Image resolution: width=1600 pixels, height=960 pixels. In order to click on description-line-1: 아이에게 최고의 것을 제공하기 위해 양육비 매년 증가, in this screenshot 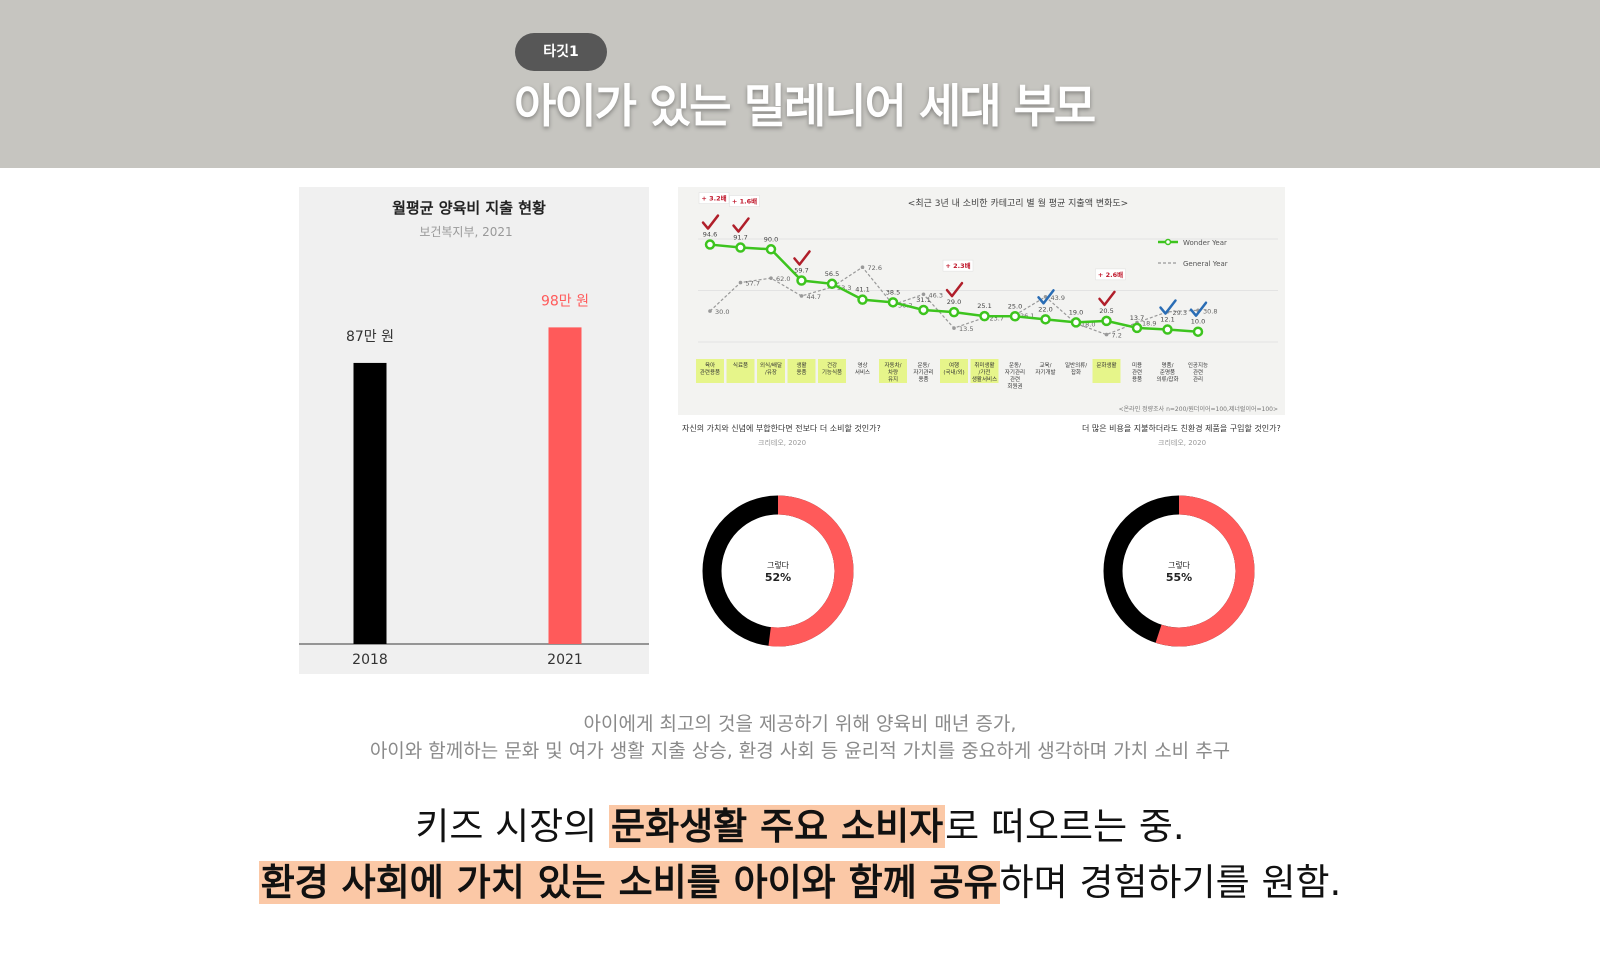, I will do `click(800, 724)`.